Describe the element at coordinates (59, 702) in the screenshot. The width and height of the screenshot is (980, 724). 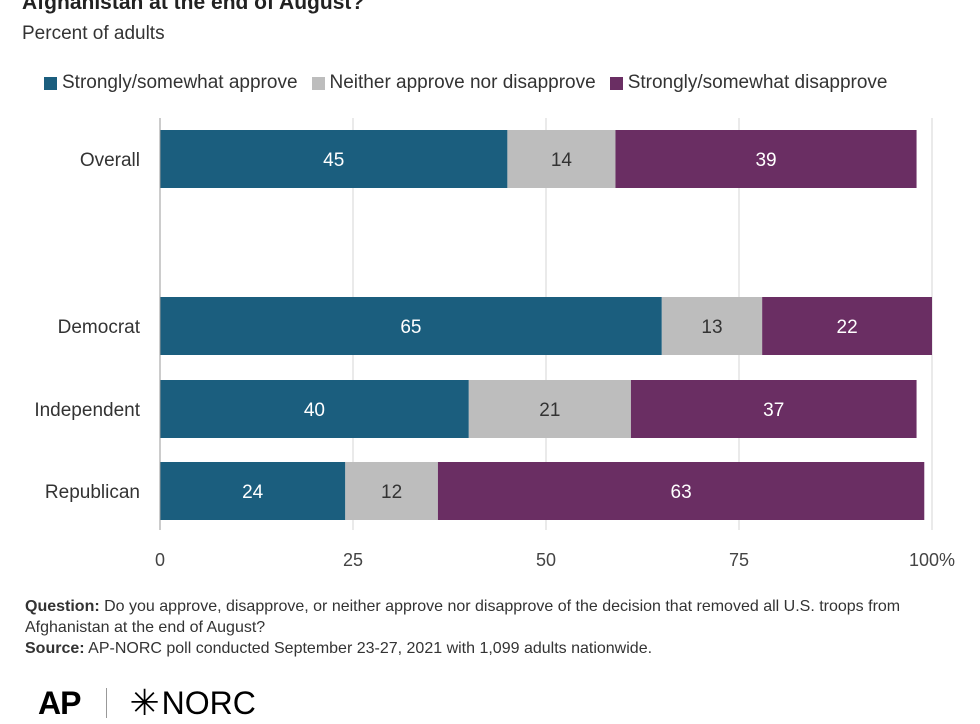
I see `ap-logo: AP` at that location.